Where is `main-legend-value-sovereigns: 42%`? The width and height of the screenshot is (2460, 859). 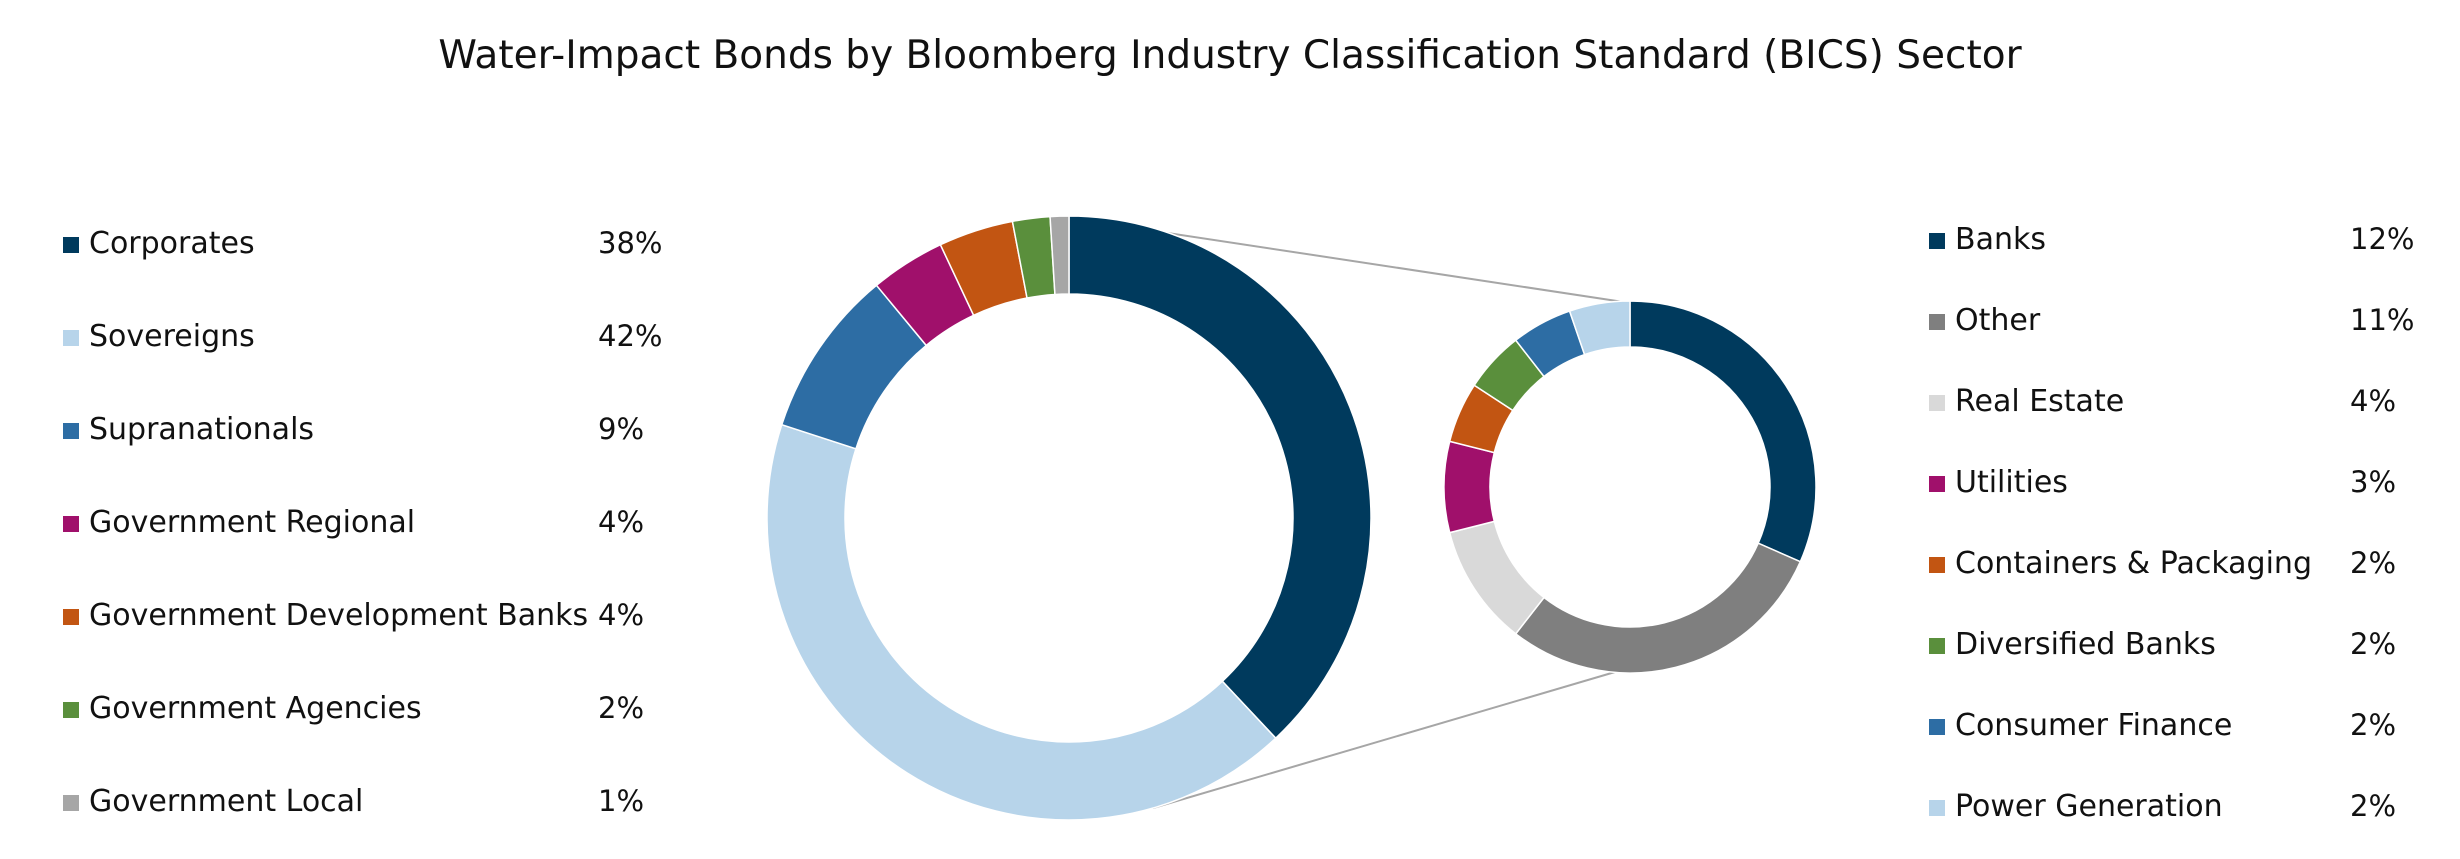 main-legend-value-sovereigns: 42% is located at coordinates (630, 336).